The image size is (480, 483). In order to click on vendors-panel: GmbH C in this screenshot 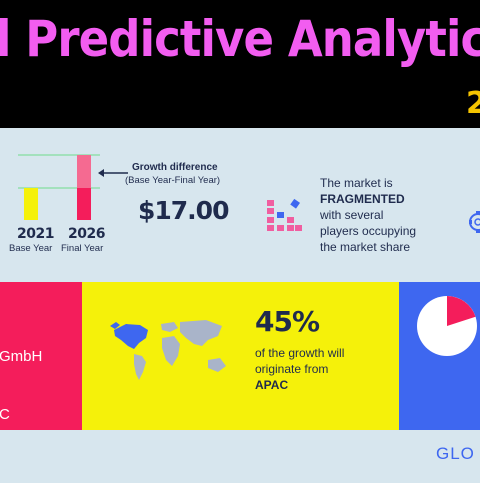, I will do `click(41, 356)`.